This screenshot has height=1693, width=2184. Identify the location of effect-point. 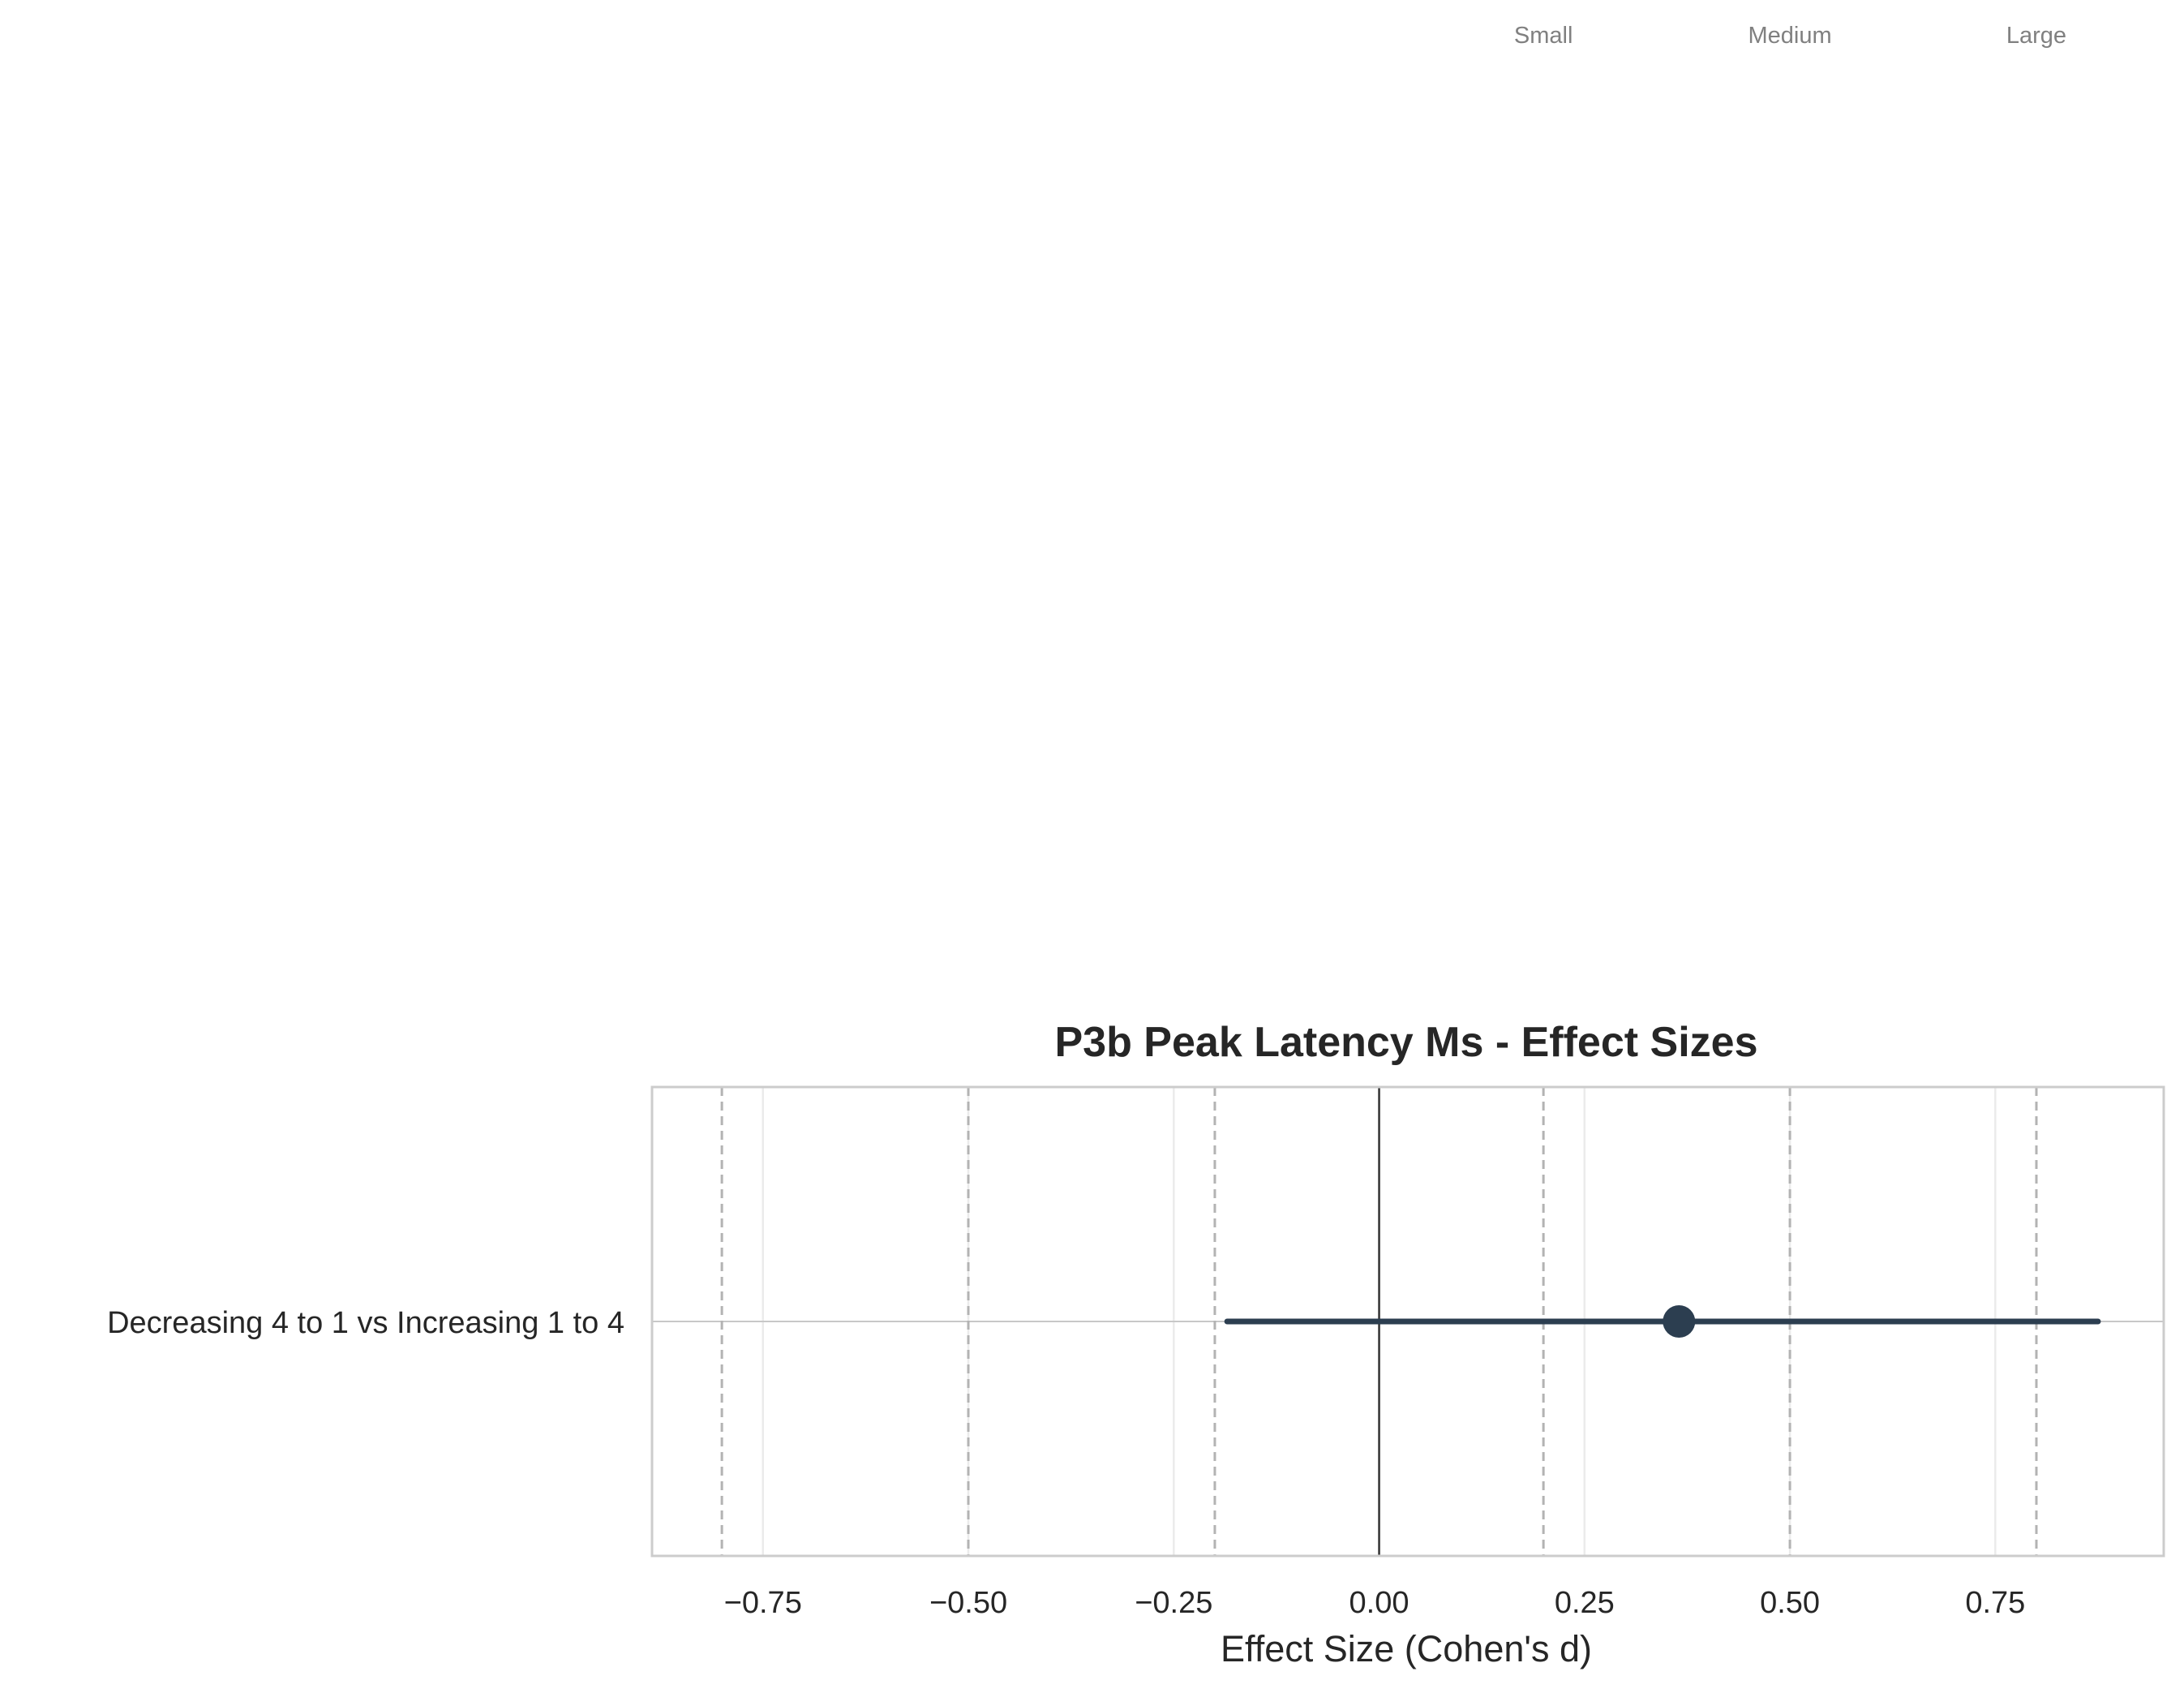
(1679, 1321).